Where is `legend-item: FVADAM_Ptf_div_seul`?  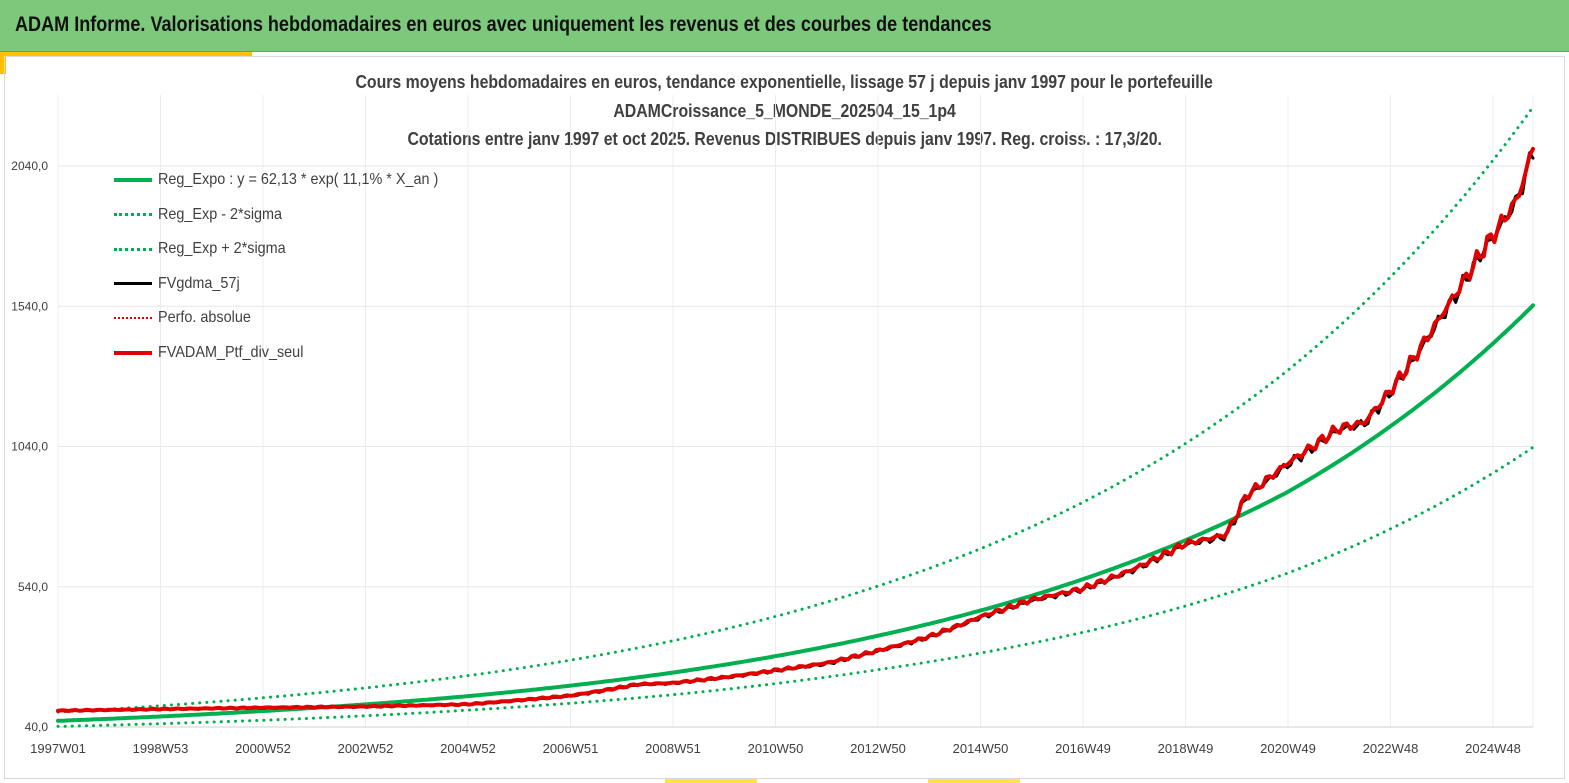 legend-item: FVADAM_Ptf_div_seul is located at coordinates (291, 353).